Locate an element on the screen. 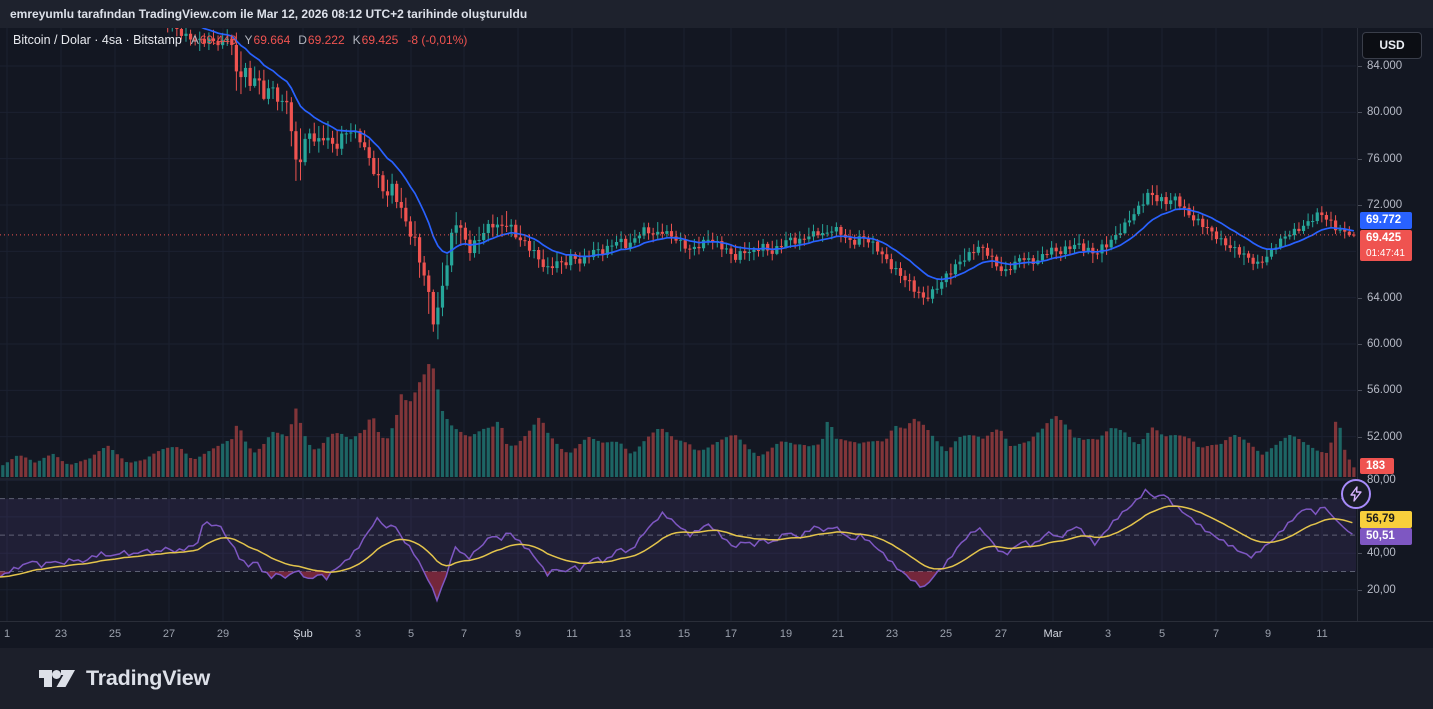 Image resolution: width=1433 pixels, height=709 pixels. symbol-title: Bitcoin / Dolar · 4sa · Bitstamp is located at coordinates (97, 40).